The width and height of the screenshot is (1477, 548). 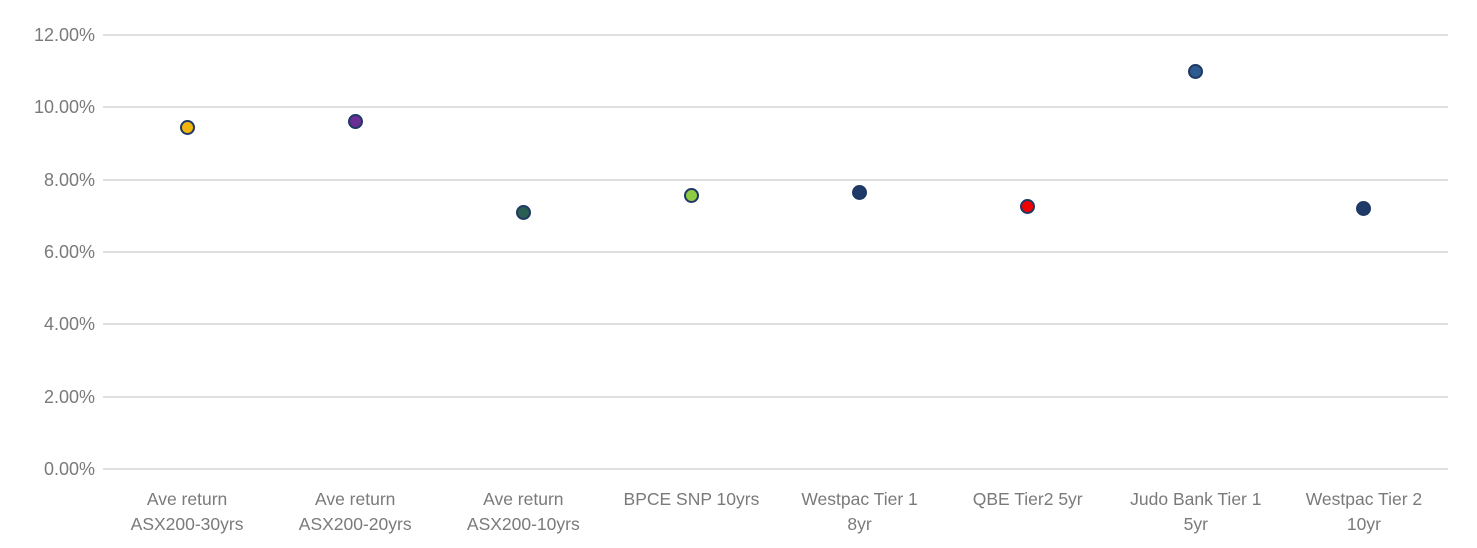 What do you see at coordinates (187, 512) in the screenshot?
I see `x-category-label: Ave return ASX200-30yrs` at bounding box center [187, 512].